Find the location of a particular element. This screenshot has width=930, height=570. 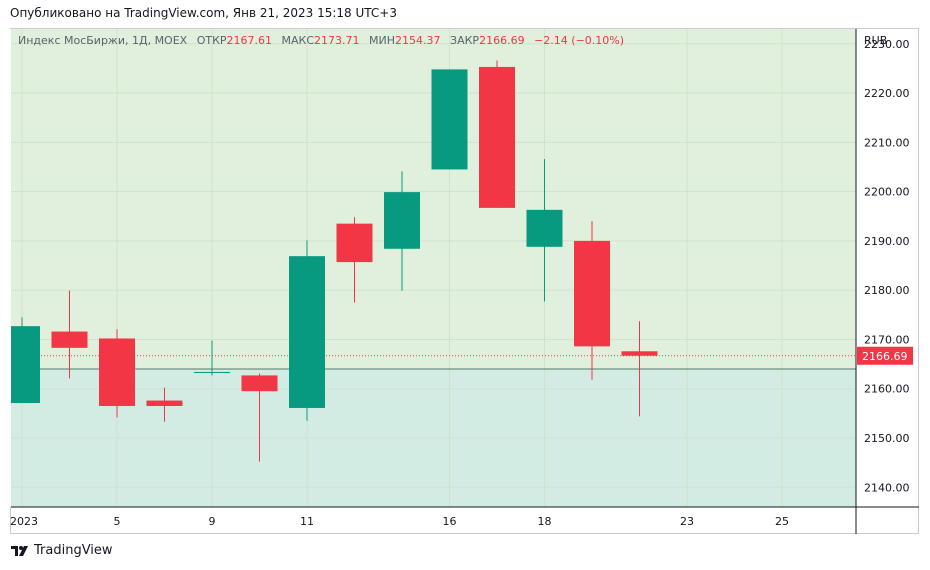

x-tick-label: 25 is located at coordinates (782, 521).